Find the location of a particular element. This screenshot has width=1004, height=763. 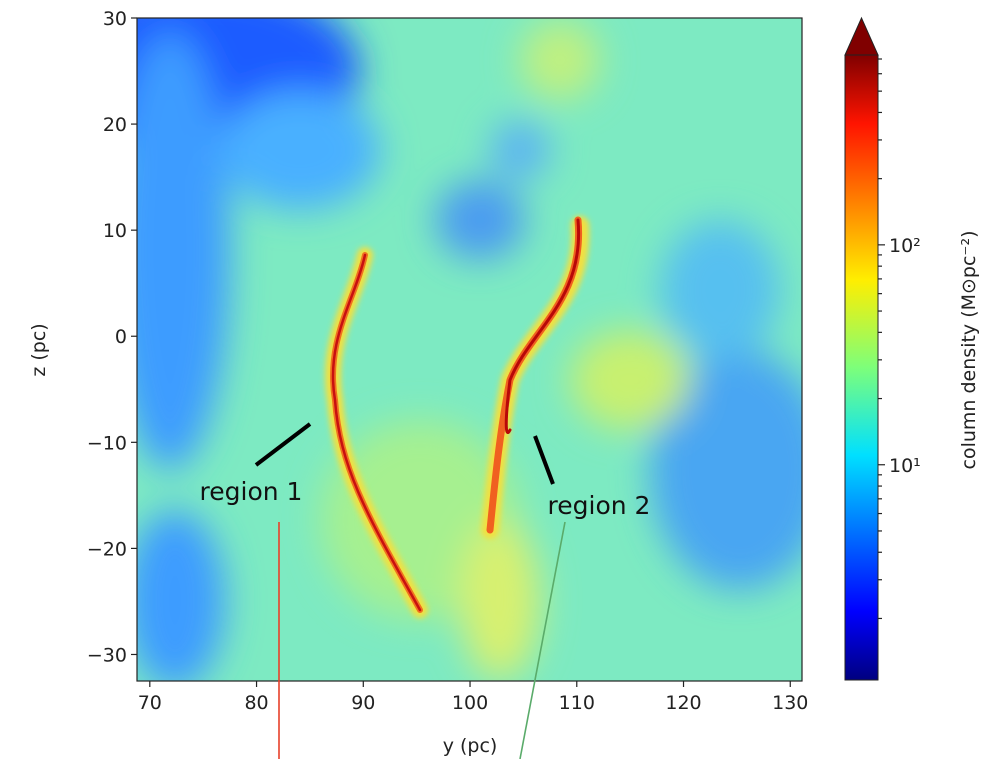

y-tick-label: −10 is located at coordinates (107, 443).